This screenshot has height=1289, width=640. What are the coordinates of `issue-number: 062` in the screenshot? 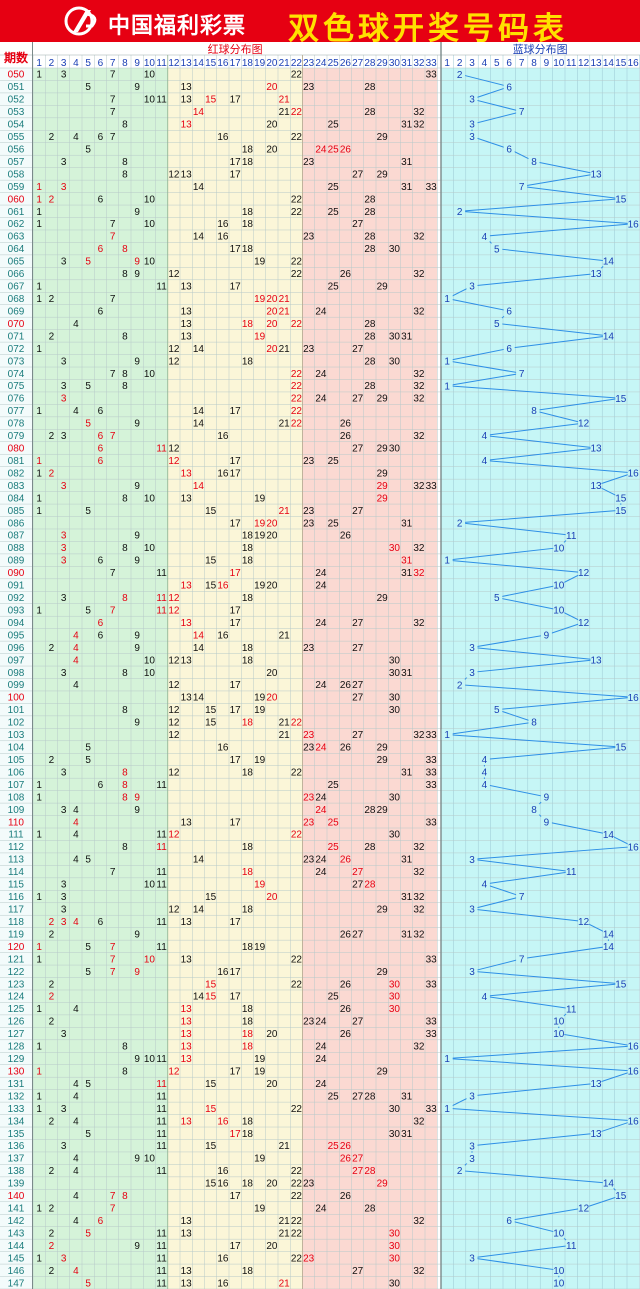 It's located at (16, 224).